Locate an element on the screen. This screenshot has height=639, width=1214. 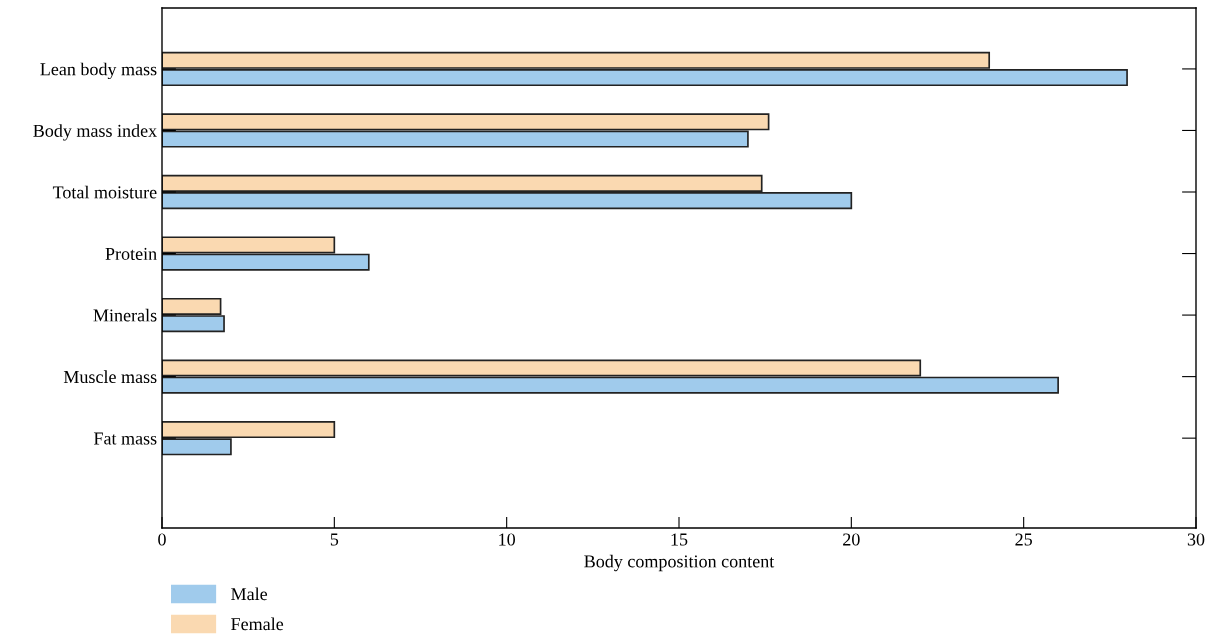
x-tick-label: 0 is located at coordinates (162, 539).